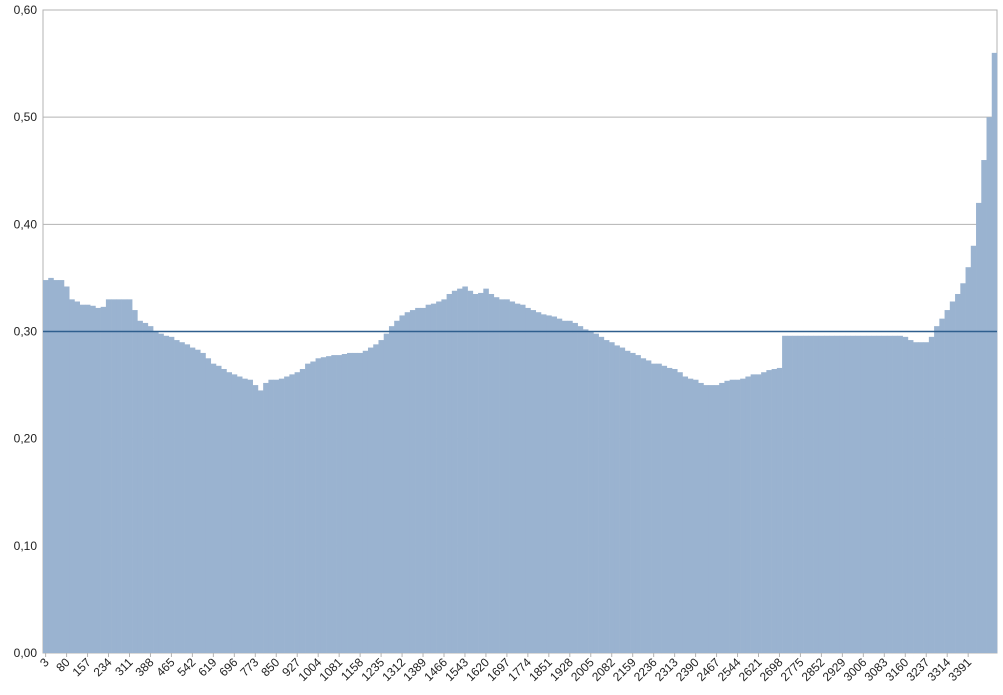  Describe the element at coordinates (26, 10) in the screenshot. I see `y-tick-label: 0,60` at that location.